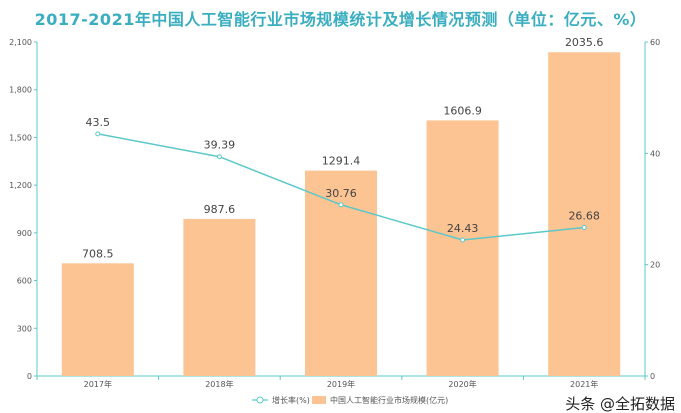 The image size is (681, 413). What do you see at coordinates (220, 209) in the screenshot?
I see `bar-data-label: 987.6` at bounding box center [220, 209].